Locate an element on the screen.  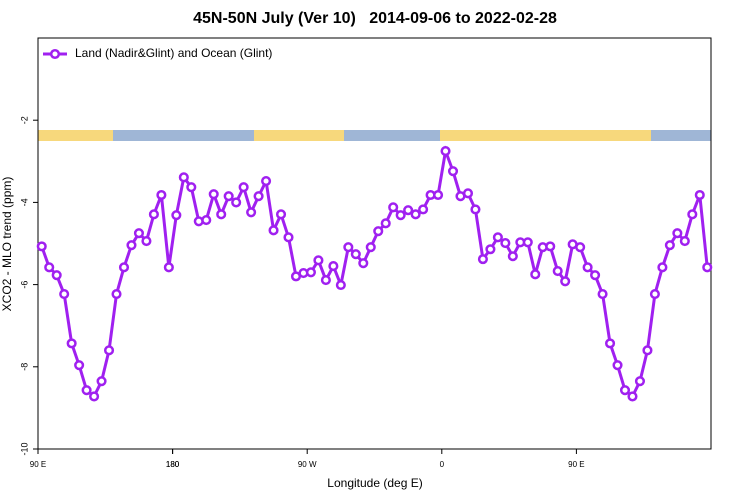
land-ocean-strip is located at coordinates (374, 135).